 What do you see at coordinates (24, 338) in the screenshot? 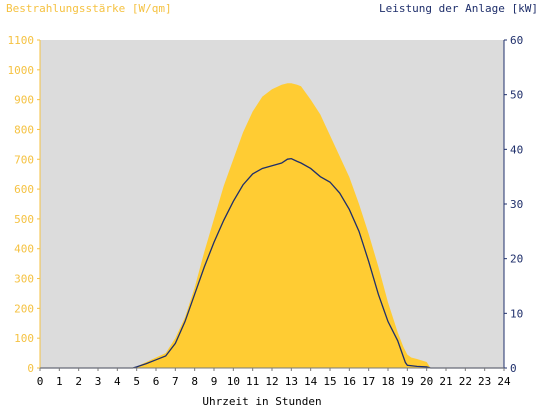
I see `left-tick-label: 100` at bounding box center [24, 338].